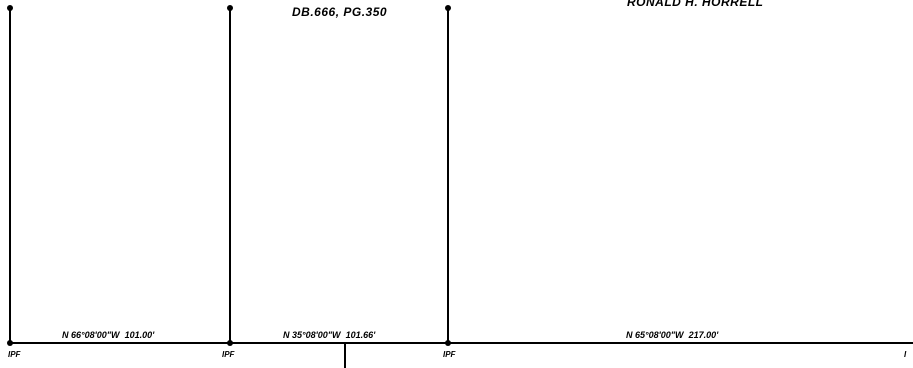 The height and width of the screenshot is (368, 913). What do you see at coordinates (703, 335) in the screenshot?
I see `distance-text: 217.00'` at bounding box center [703, 335].